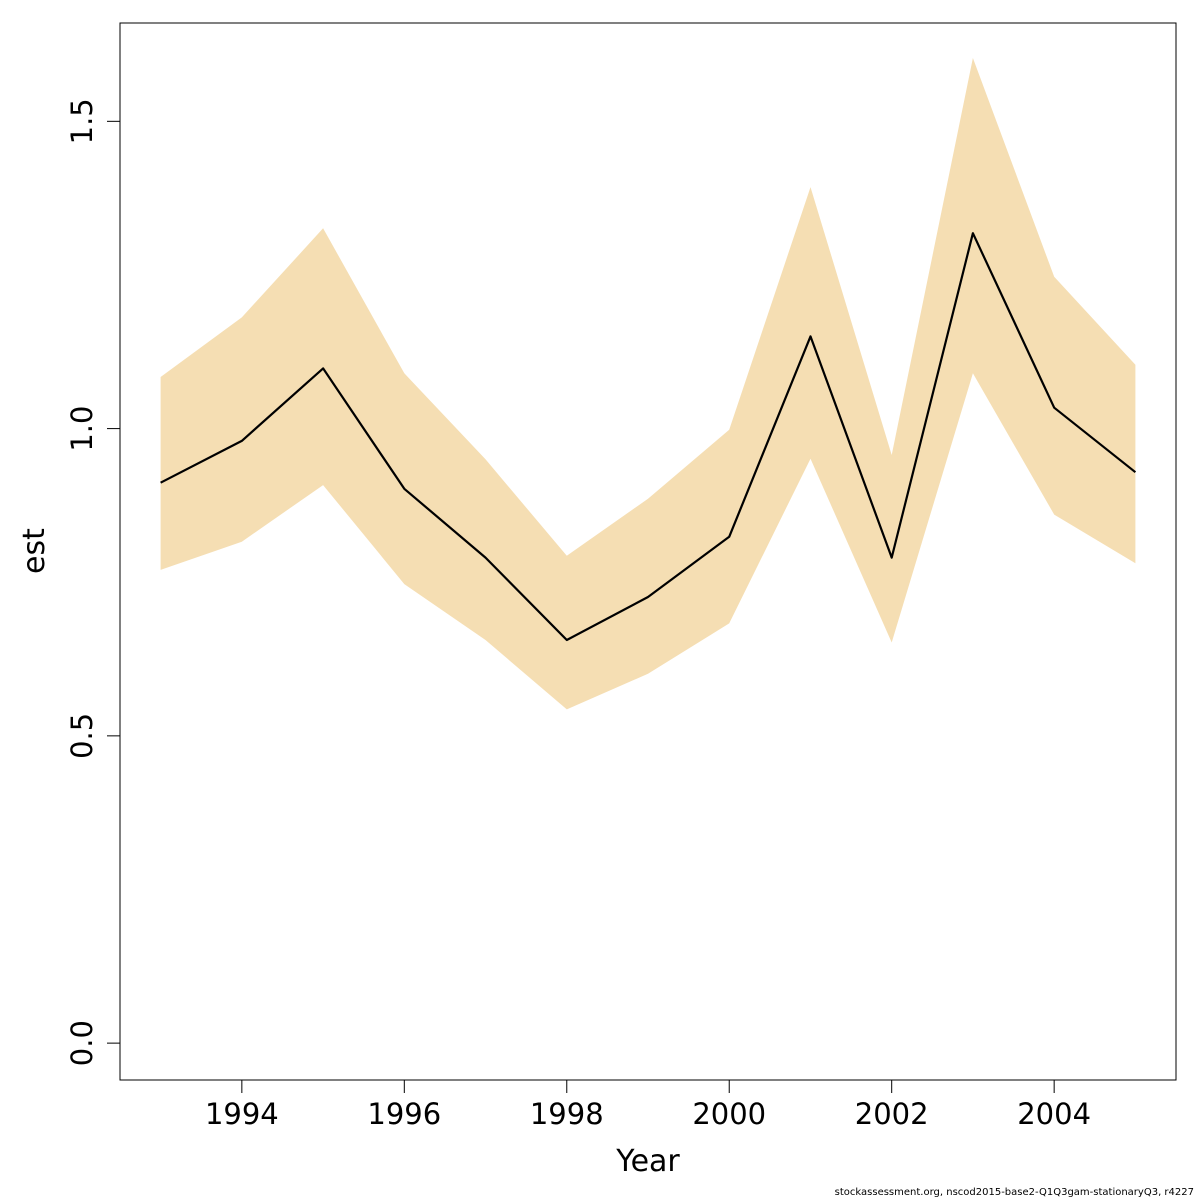  Describe the element at coordinates (1054, 1114) in the screenshot. I see `x-tick-label-2004: 2004` at that location.